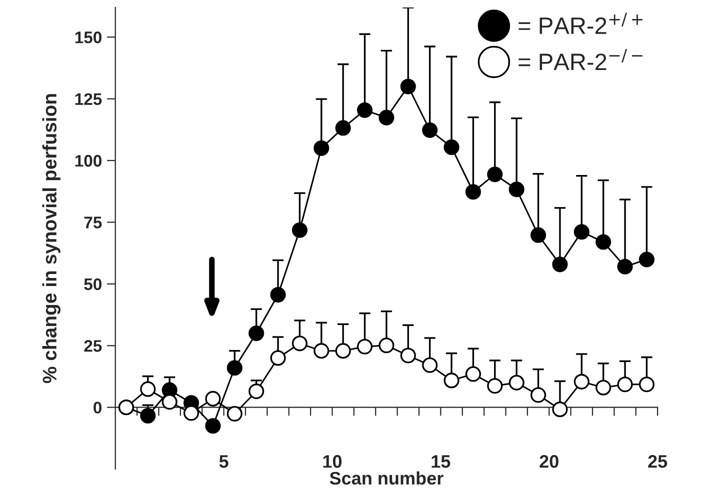 This screenshot has height=499, width=721. I want to click on y-tick-label: 75, so click(93, 222).